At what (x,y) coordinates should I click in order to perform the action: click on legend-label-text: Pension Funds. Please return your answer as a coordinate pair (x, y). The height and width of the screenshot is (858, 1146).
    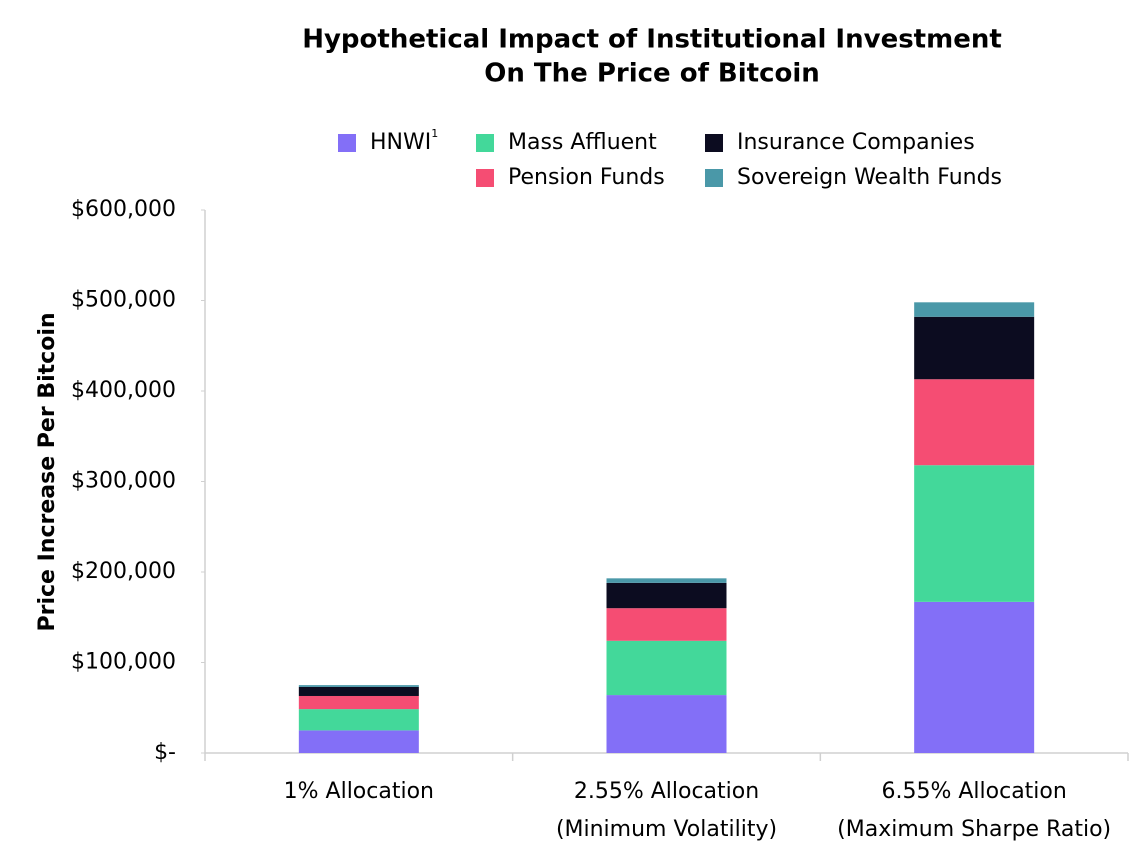
    Looking at the image, I should click on (586, 177).